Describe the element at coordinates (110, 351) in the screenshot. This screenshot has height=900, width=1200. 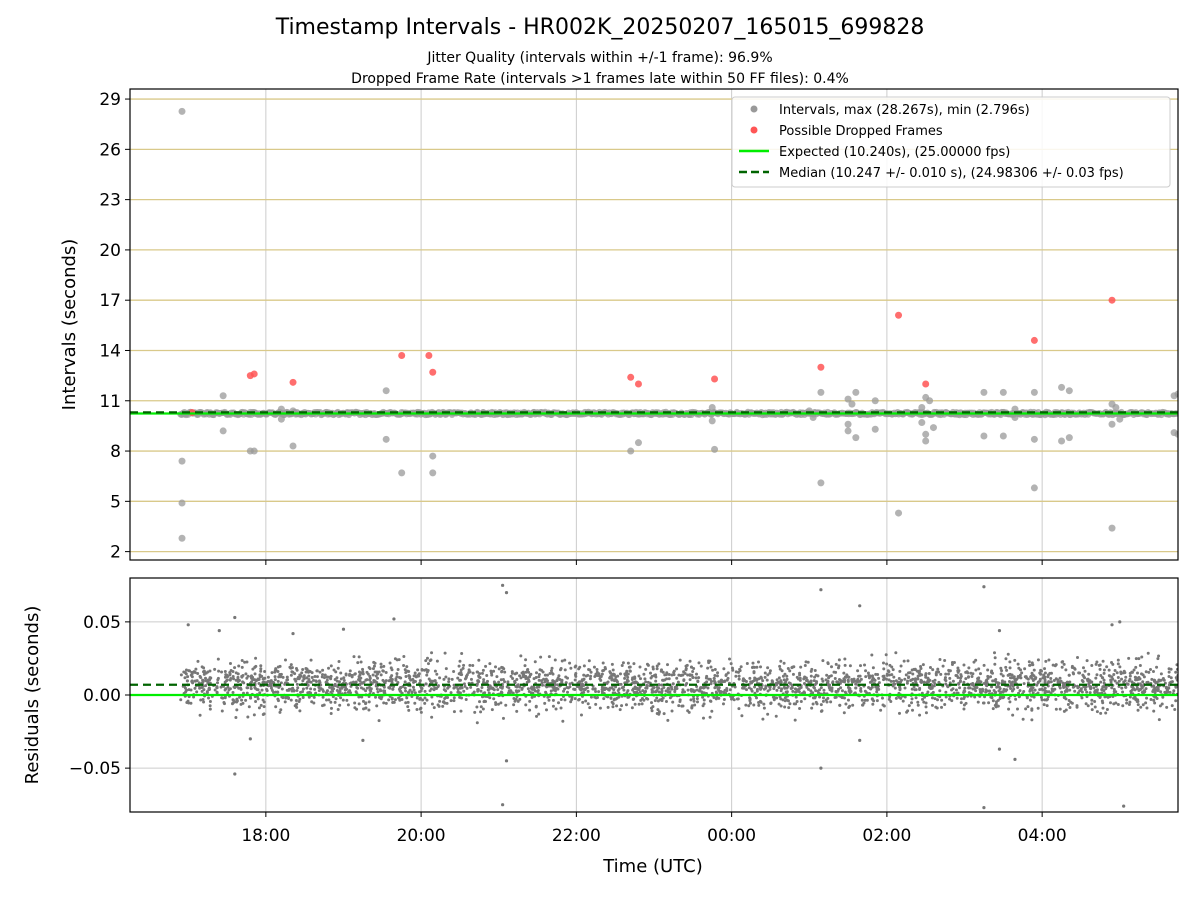
I see `y-tick-label: 14` at that location.